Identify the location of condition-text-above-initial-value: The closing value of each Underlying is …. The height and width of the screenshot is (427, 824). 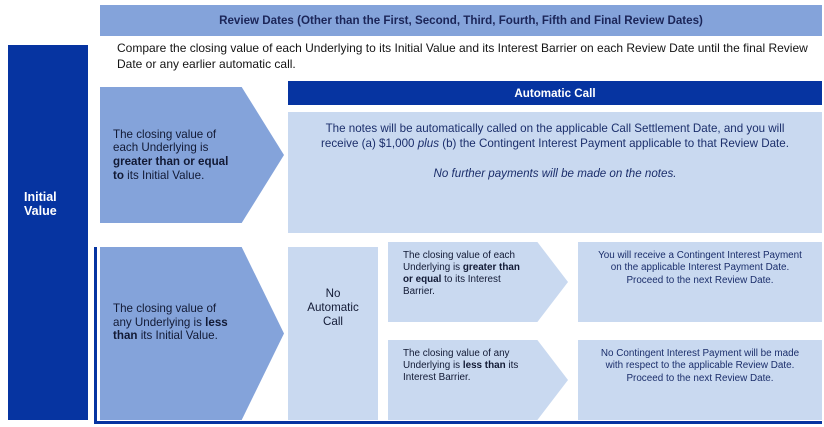
(173, 155).